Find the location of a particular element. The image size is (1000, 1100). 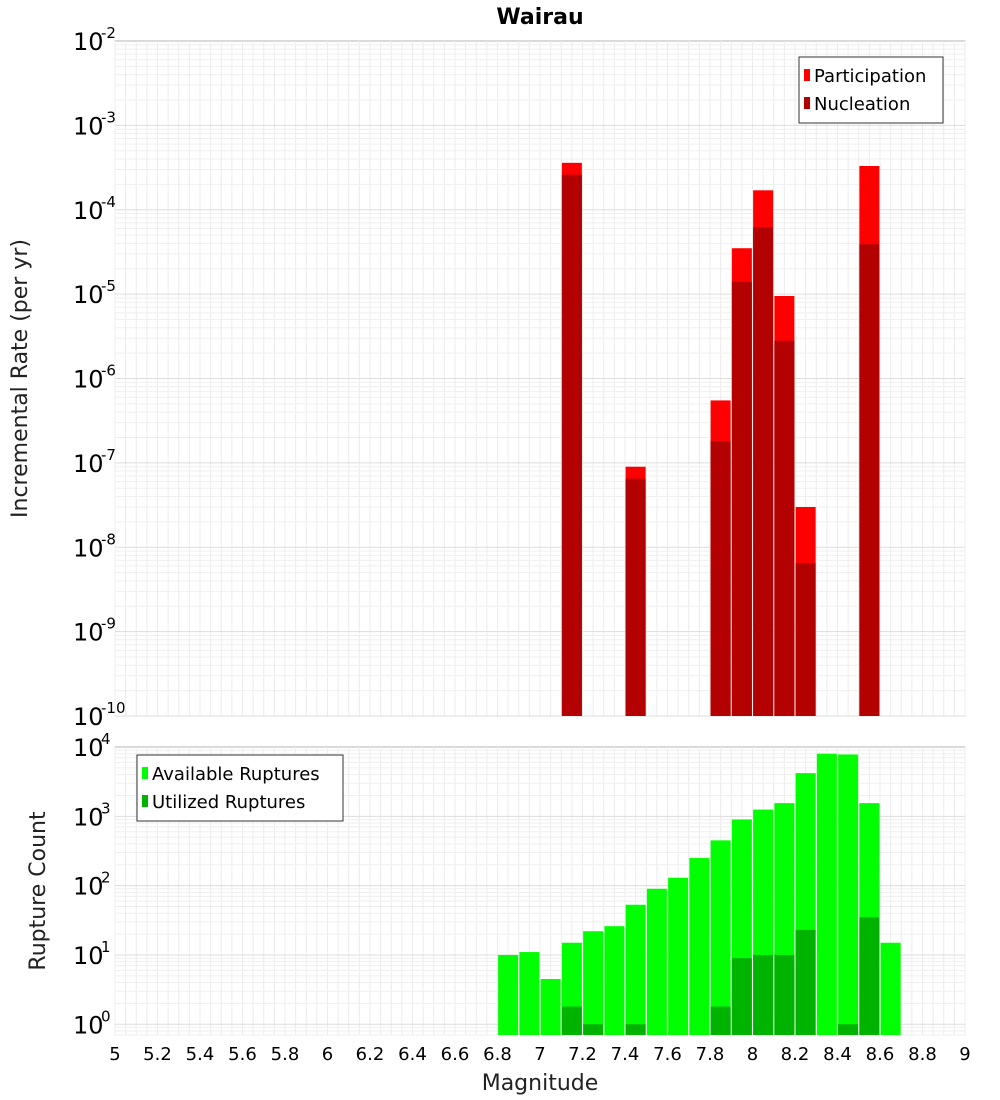

top-y-tick-exponent: -9 is located at coordinates (108, 624).